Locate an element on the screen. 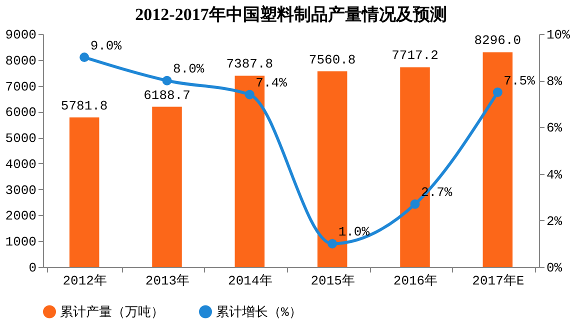 Image resolution: width=576 pixels, height=327 pixels. y-tick-label: 9000 is located at coordinates (20, 35).